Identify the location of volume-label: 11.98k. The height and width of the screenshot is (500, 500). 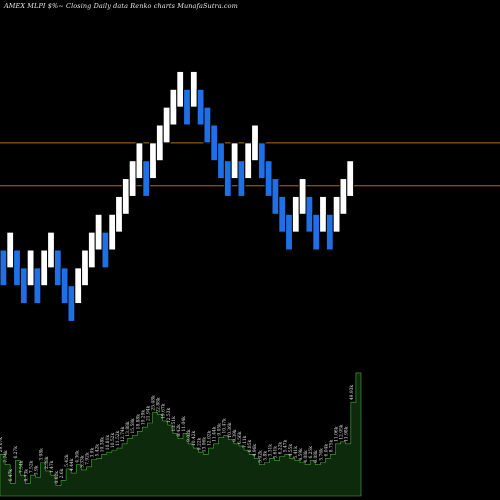
(347, 434).